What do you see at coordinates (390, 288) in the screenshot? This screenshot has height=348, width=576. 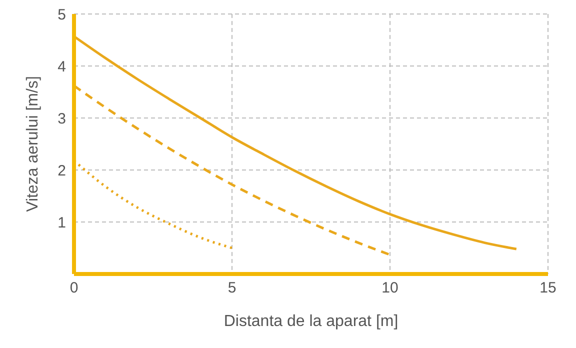 I see `x-tick-label: 10` at bounding box center [390, 288].